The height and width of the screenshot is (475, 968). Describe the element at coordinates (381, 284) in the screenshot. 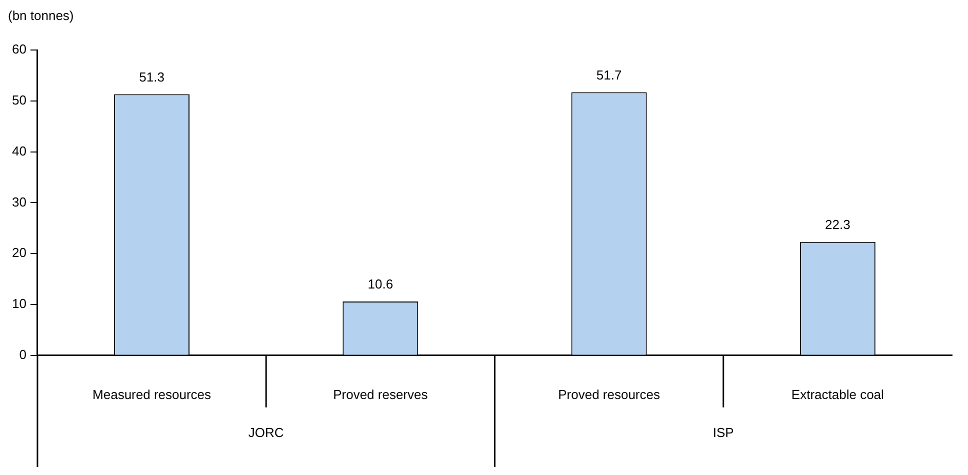

I see `data-label: 10.6` at that location.